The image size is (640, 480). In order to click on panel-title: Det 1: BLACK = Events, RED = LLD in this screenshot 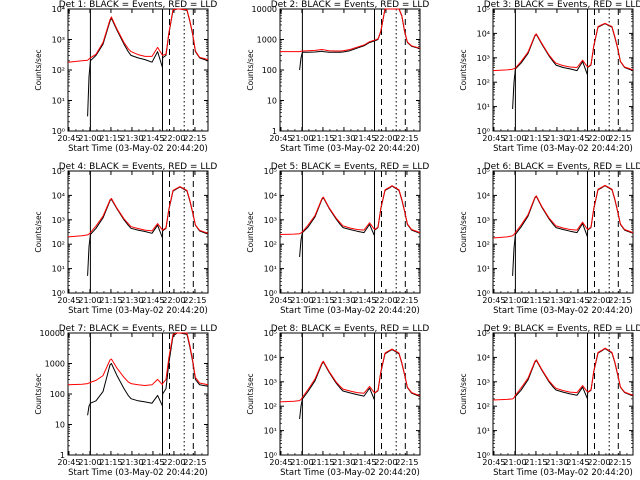, I will do `click(138, 5)`.